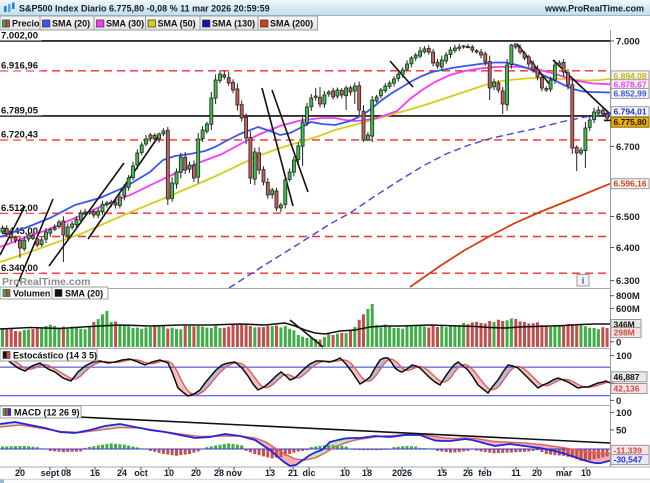 The width and height of the screenshot is (650, 483). Describe the element at coordinates (630, 122) in the screenshot. I see `svg-text: 6.775,80` at that location.